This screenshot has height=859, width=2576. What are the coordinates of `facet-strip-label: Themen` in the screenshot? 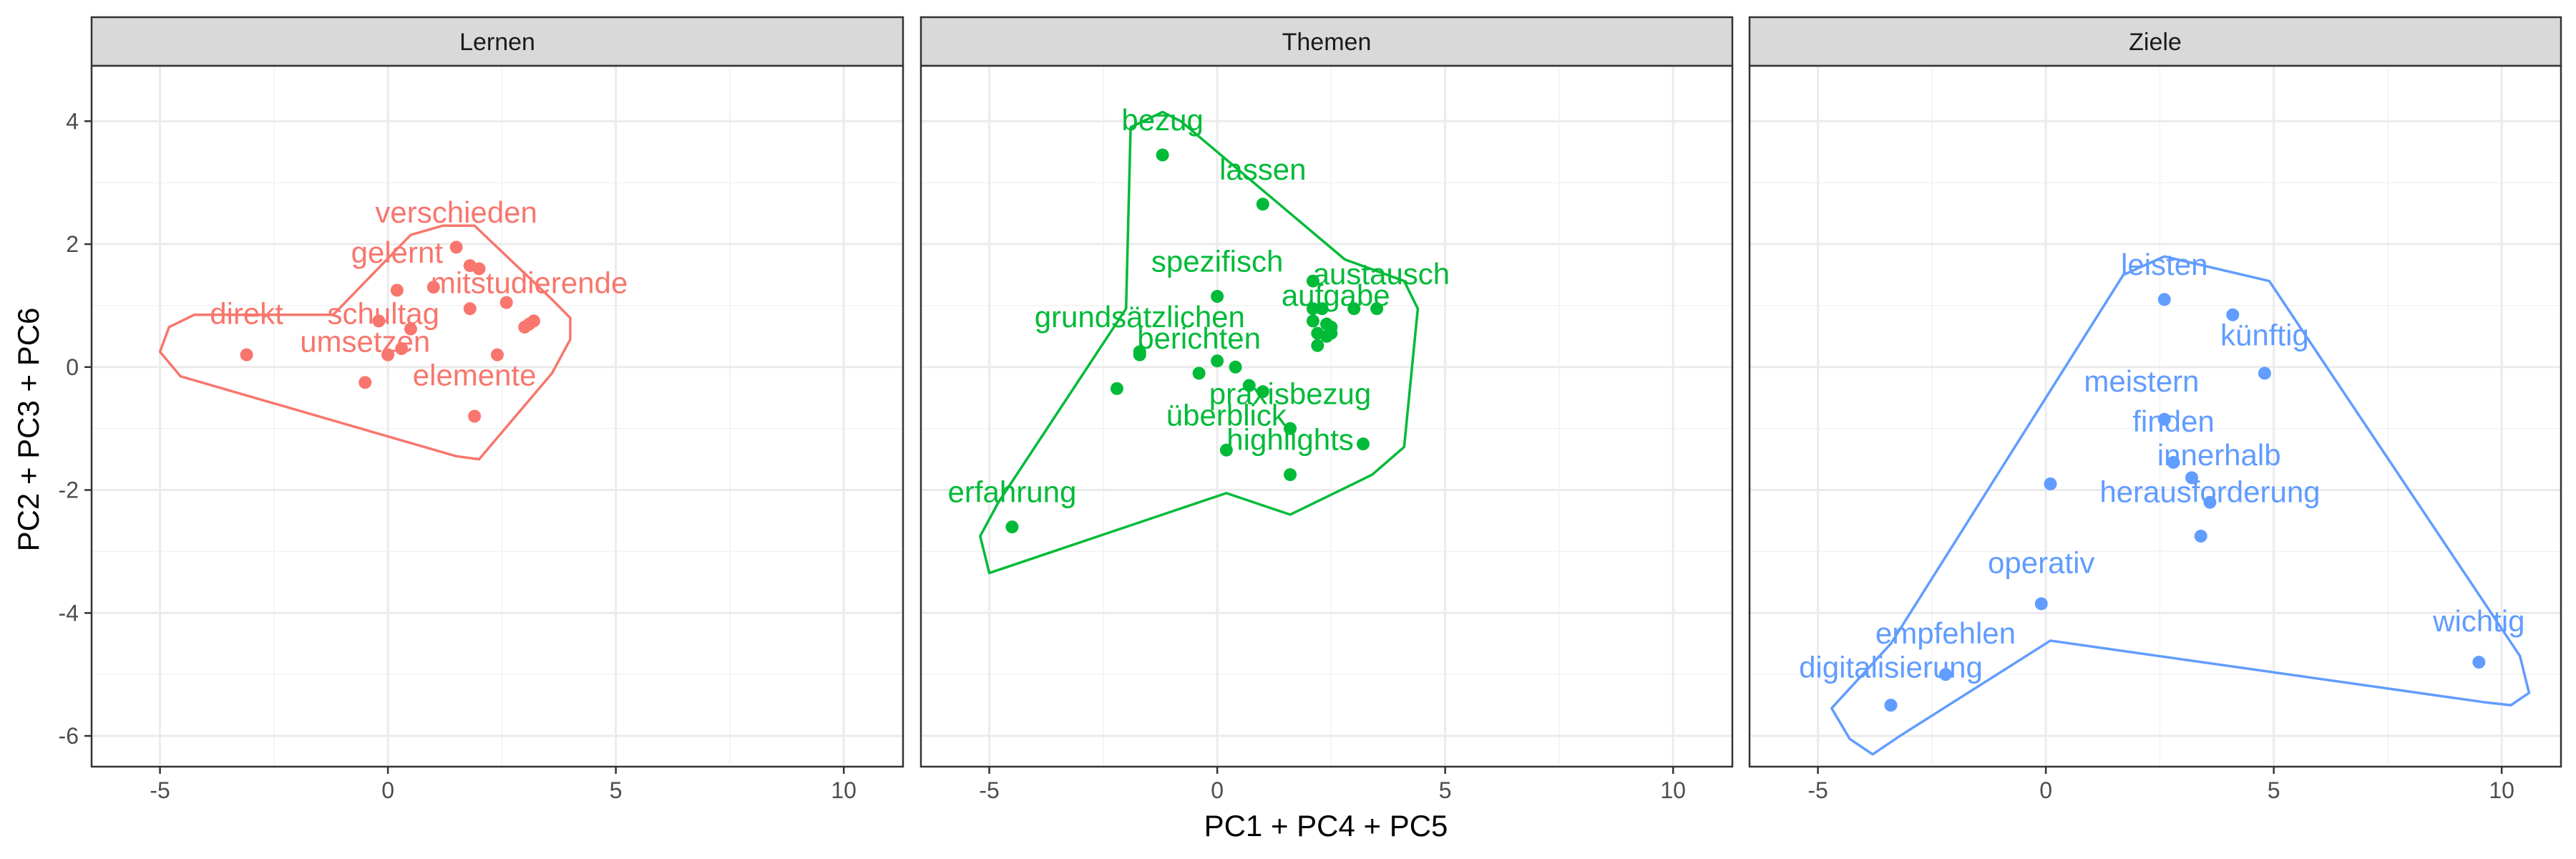 It's located at (1327, 42).